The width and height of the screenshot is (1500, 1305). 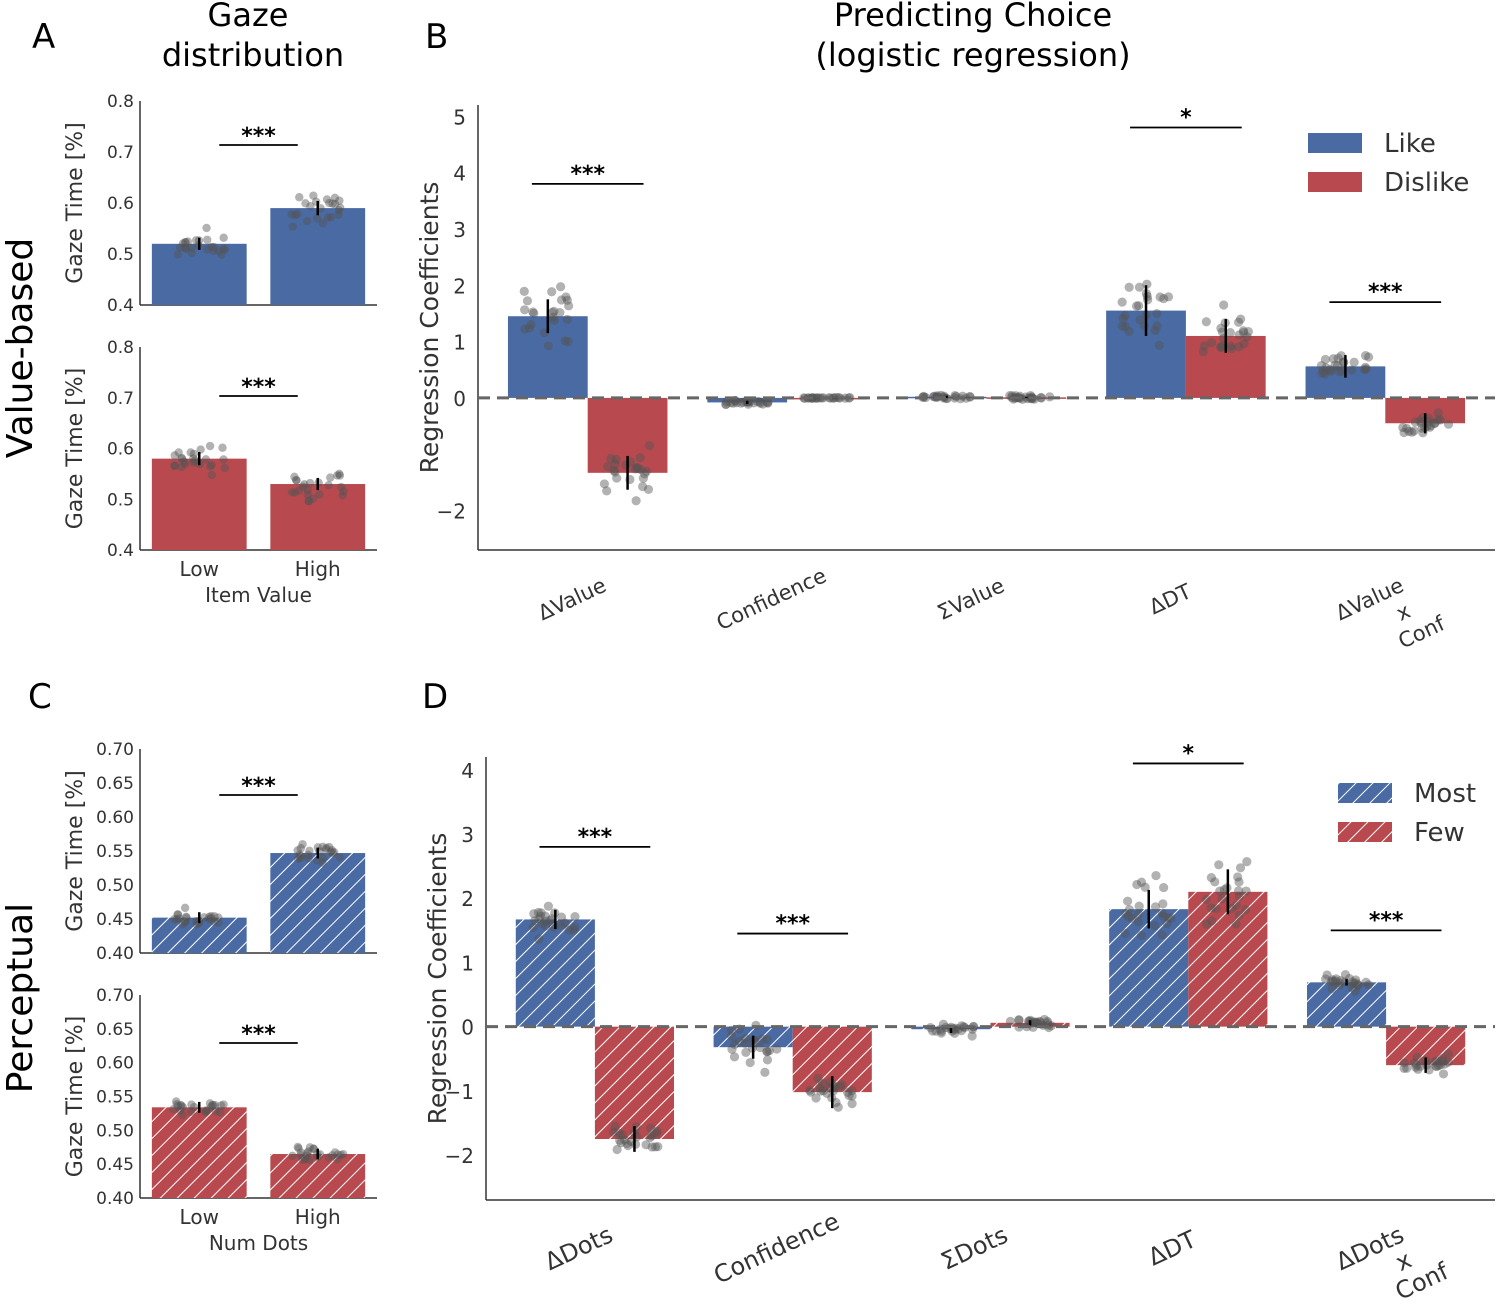 What do you see at coordinates (75, 449) in the screenshot?
I see `A_bottom-ylabel: Gaze Time [%]` at bounding box center [75, 449].